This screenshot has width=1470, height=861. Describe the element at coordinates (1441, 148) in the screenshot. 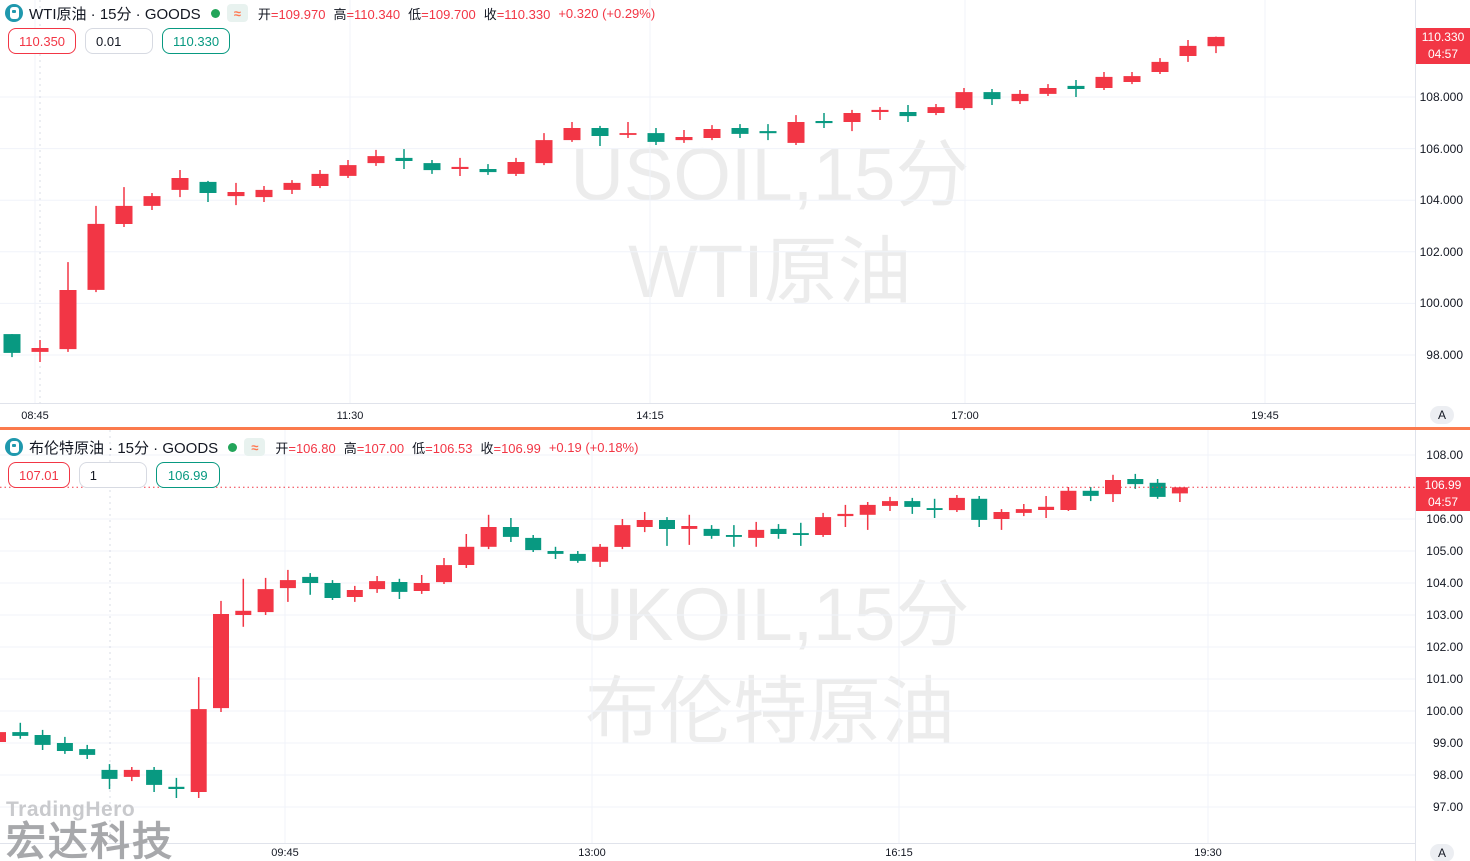

I see `price-tick-label: 106.000` at that location.